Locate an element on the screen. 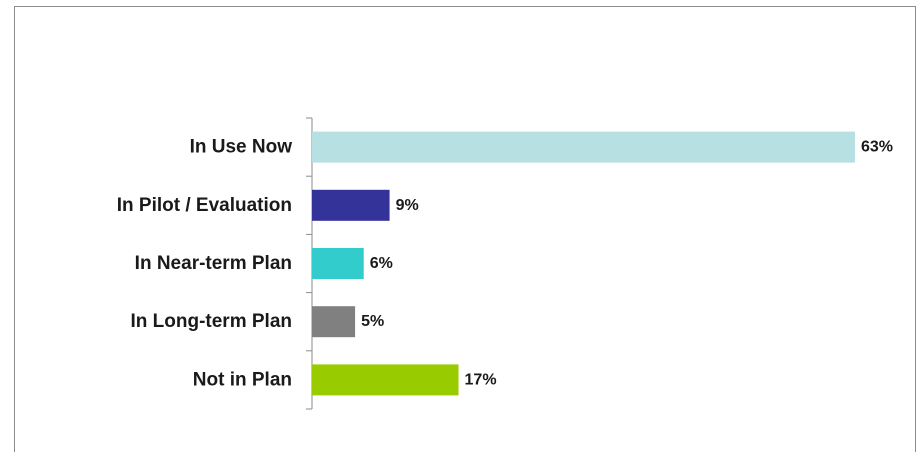 The width and height of the screenshot is (922, 452). category-label-0: In Use Now is located at coordinates (241, 147).